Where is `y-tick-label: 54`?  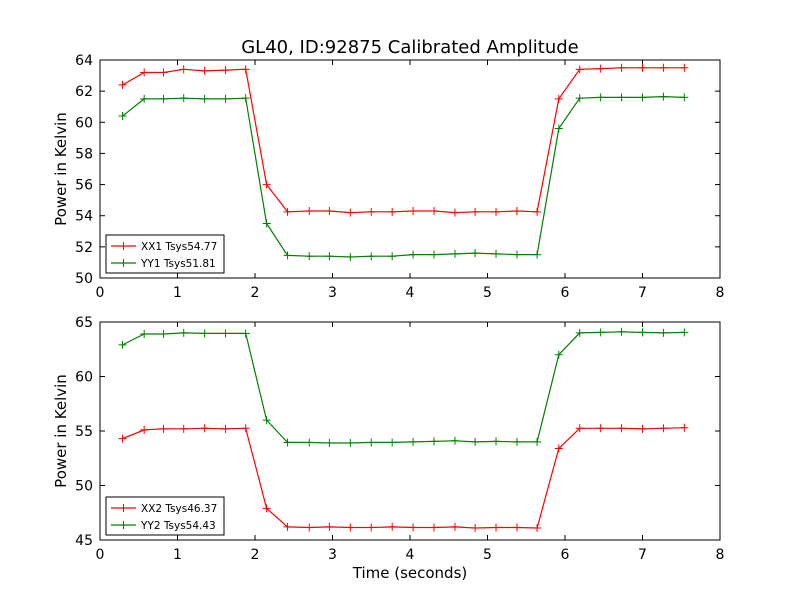 y-tick-label: 54 is located at coordinates (84, 217).